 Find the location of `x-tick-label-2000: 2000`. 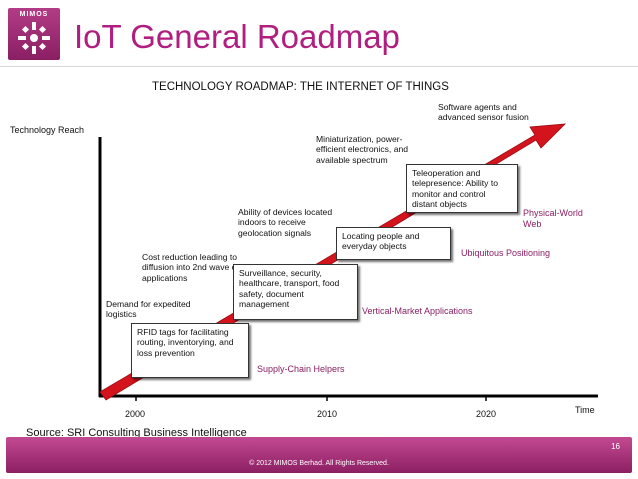

x-tick-label-2000: 2000 is located at coordinates (135, 414).